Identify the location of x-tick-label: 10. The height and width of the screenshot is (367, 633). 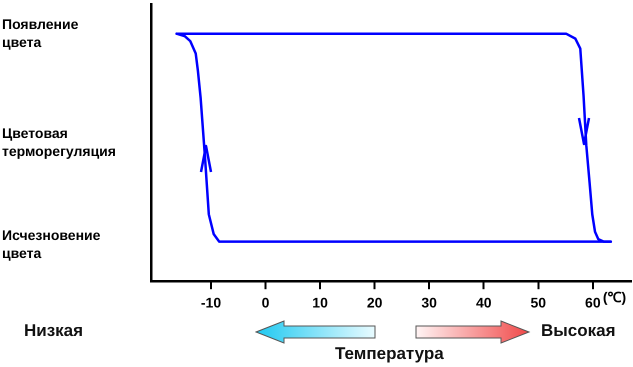
(320, 302).